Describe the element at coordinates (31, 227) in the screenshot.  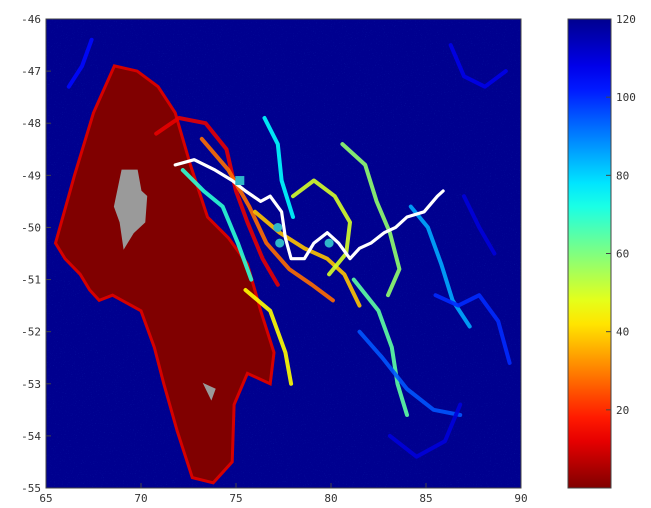
I see `y-tick-label: -50` at that location.